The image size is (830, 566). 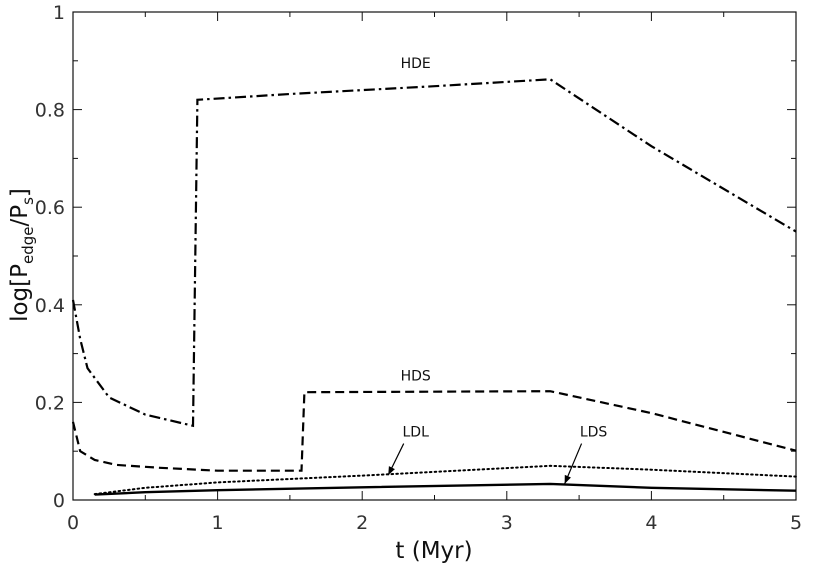 What do you see at coordinates (50, 208) in the screenshot?
I see `y-tick-label: 0.6` at bounding box center [50, 208].